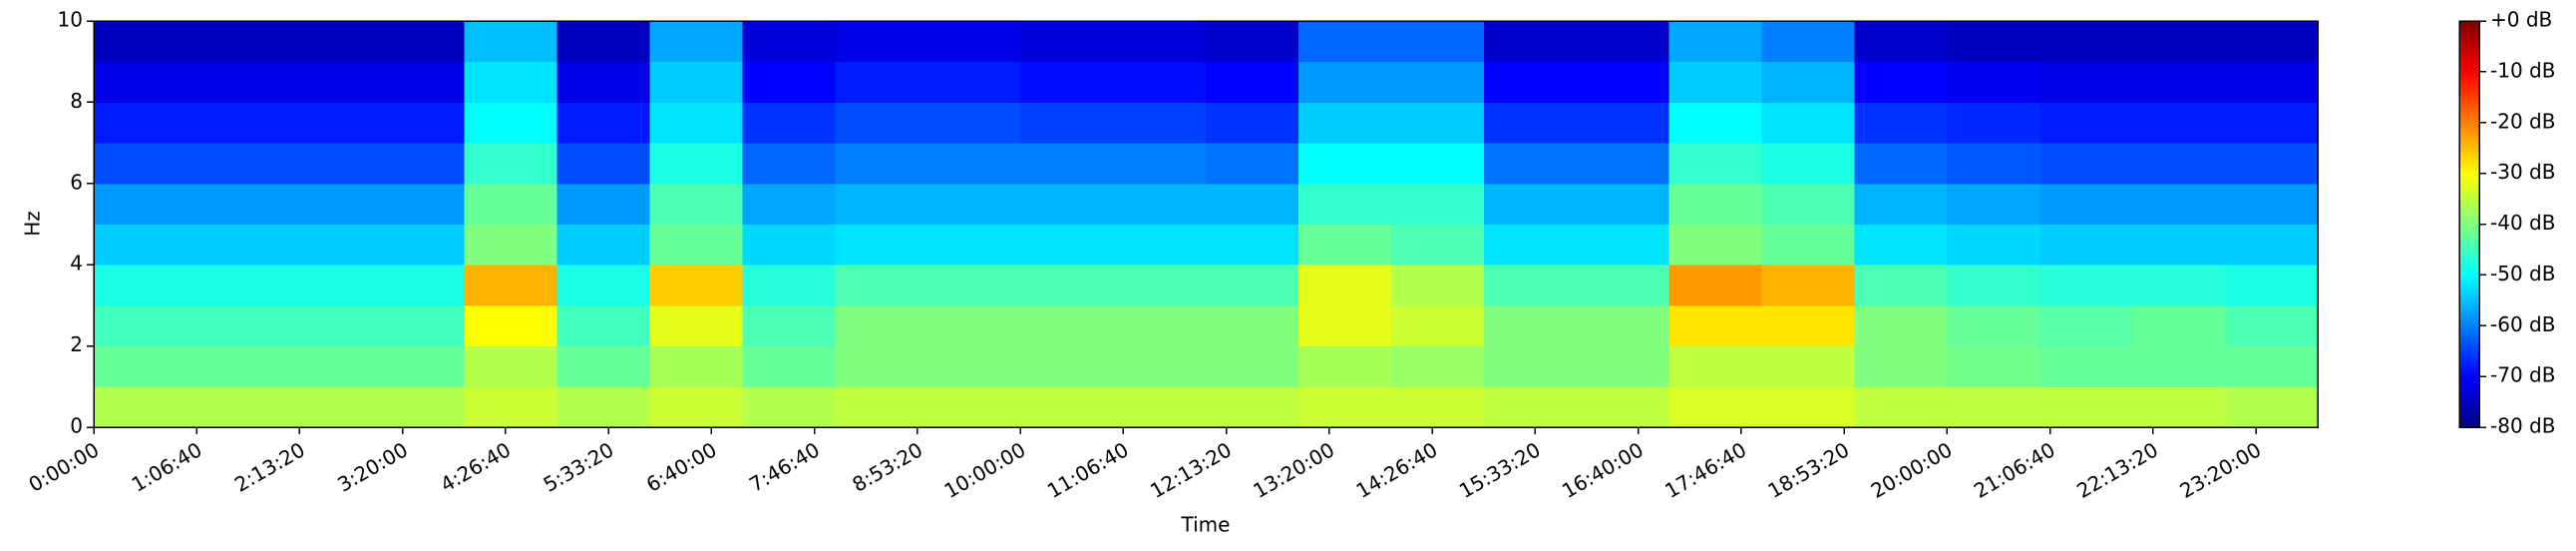  I want to click on colorbar-tick-label: -10 dB, so click(2522, 70).